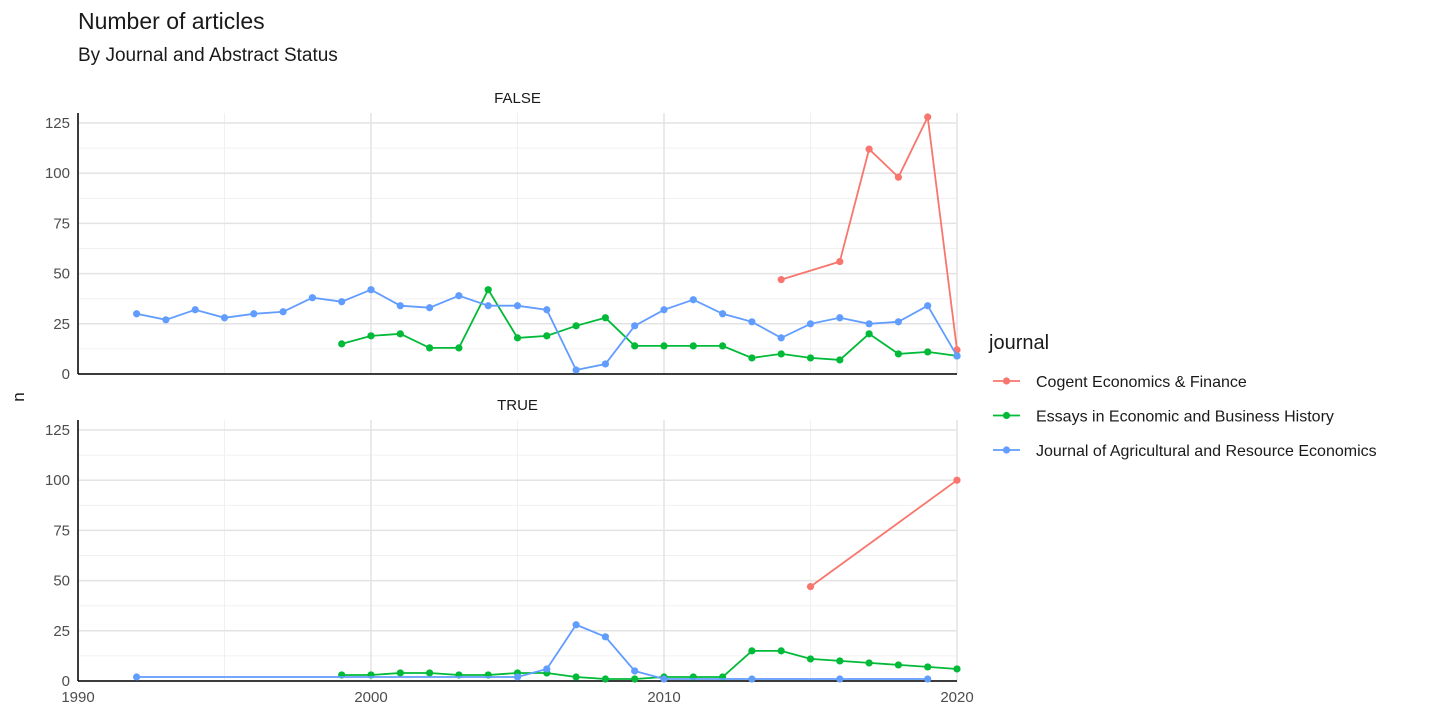  Describe the element at coordinates (18, 396) in the screenshot. I see `y-axis-title: n` at that location.